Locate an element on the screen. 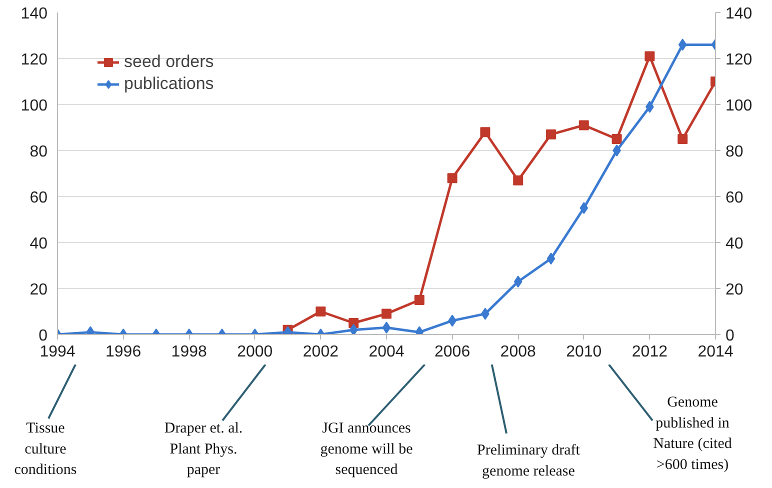  x-tick-label: 2008 is located at coordinates (518, 352).